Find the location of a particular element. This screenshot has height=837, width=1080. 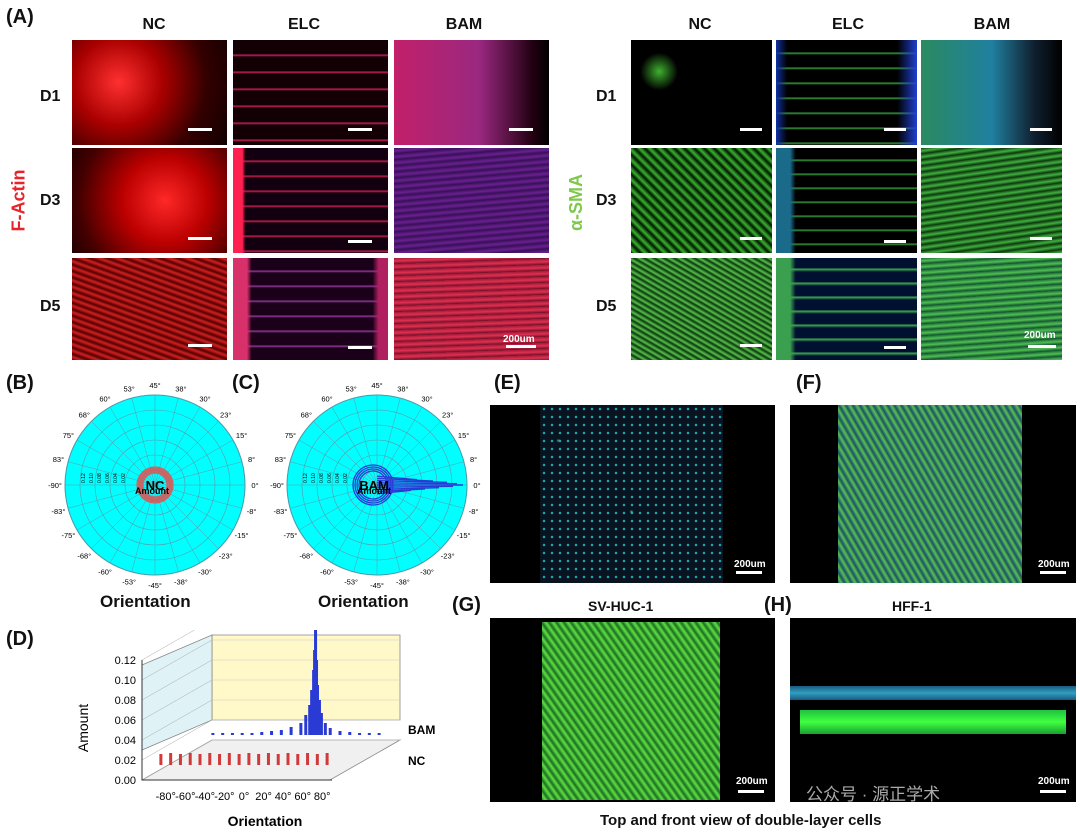

panel-c-label: (C) is located at coordinates (246, 383).